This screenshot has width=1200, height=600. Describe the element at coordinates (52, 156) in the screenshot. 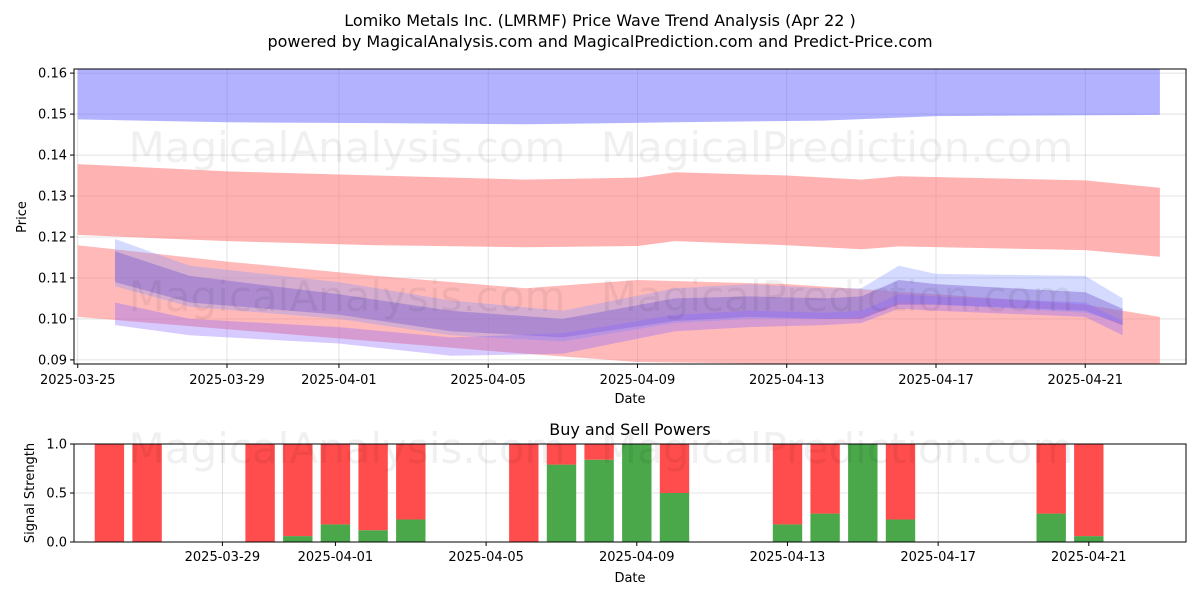

I see `y-tick-label: 0.14` at that location.